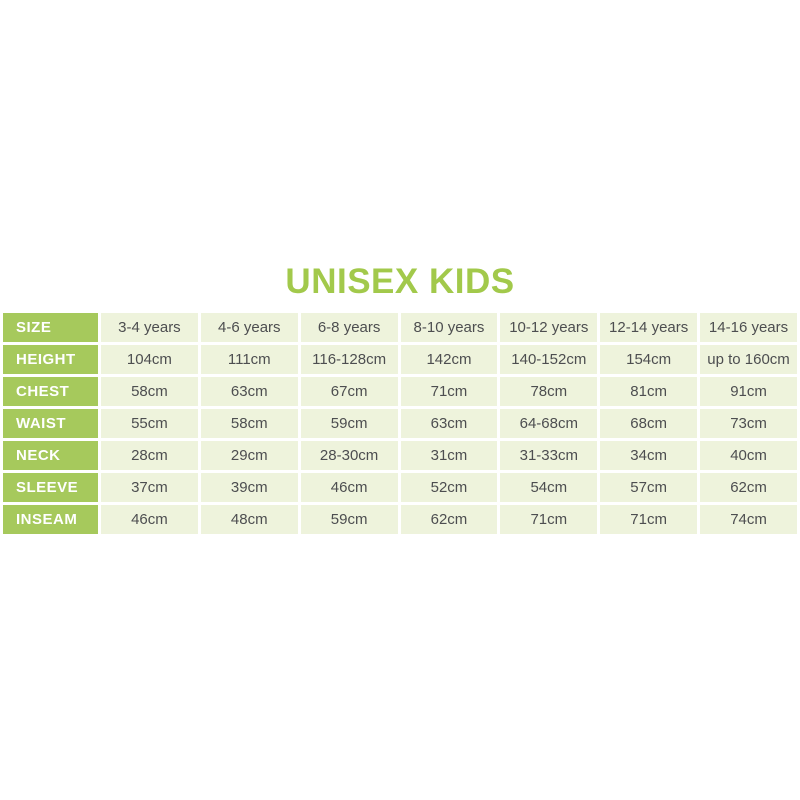 This screenshot has width=800, height=800. What do you see at coordinates (748, 327) in the screenshot?
I see `table-cell: 14-16 years` at bounding box center [748, 327].